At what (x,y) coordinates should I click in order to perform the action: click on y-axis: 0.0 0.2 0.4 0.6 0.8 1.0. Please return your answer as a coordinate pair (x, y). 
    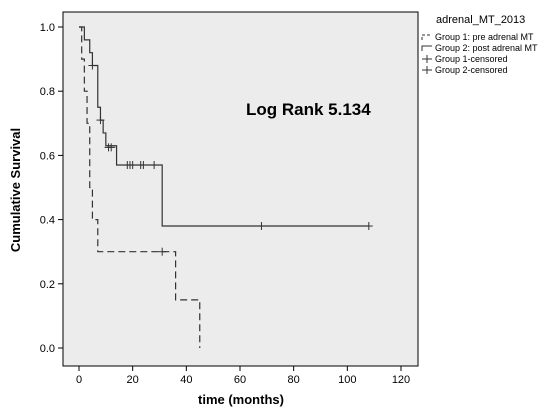
    Looking at the image, I should click on (51, 188).